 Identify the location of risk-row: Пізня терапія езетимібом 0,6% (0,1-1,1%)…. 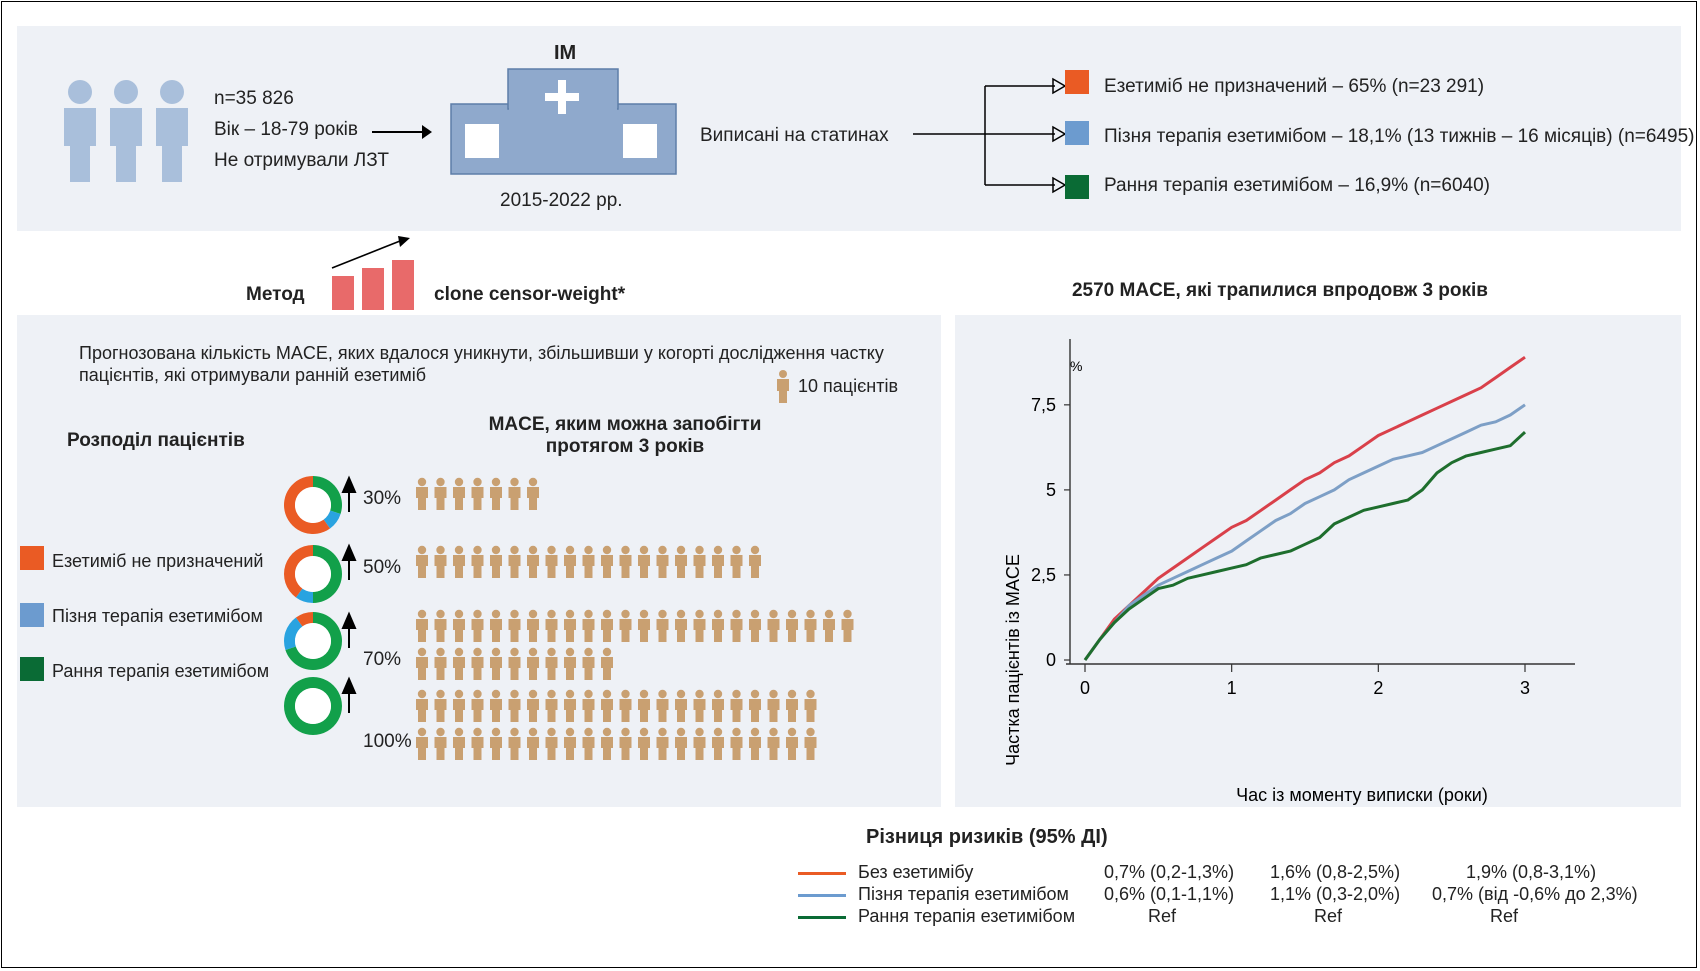
(1238, 895).